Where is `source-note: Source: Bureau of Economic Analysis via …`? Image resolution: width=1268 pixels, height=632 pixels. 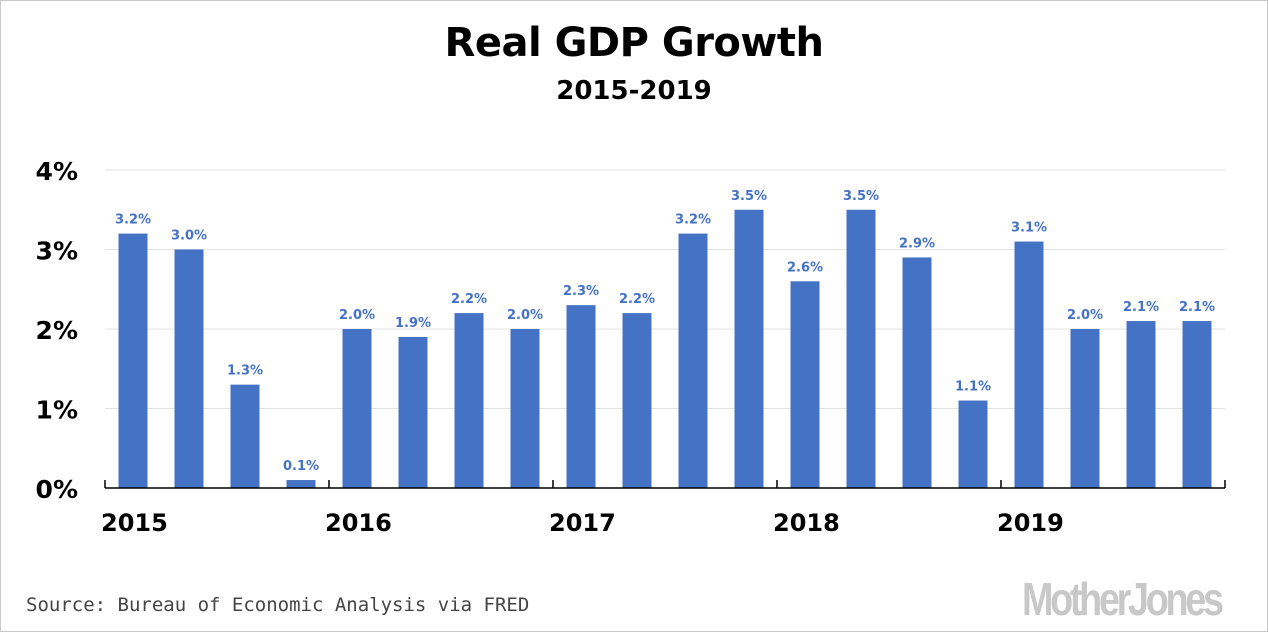
source-note: Source: Bureau of Economic Analysis via … is located at coordinates (278, 605).